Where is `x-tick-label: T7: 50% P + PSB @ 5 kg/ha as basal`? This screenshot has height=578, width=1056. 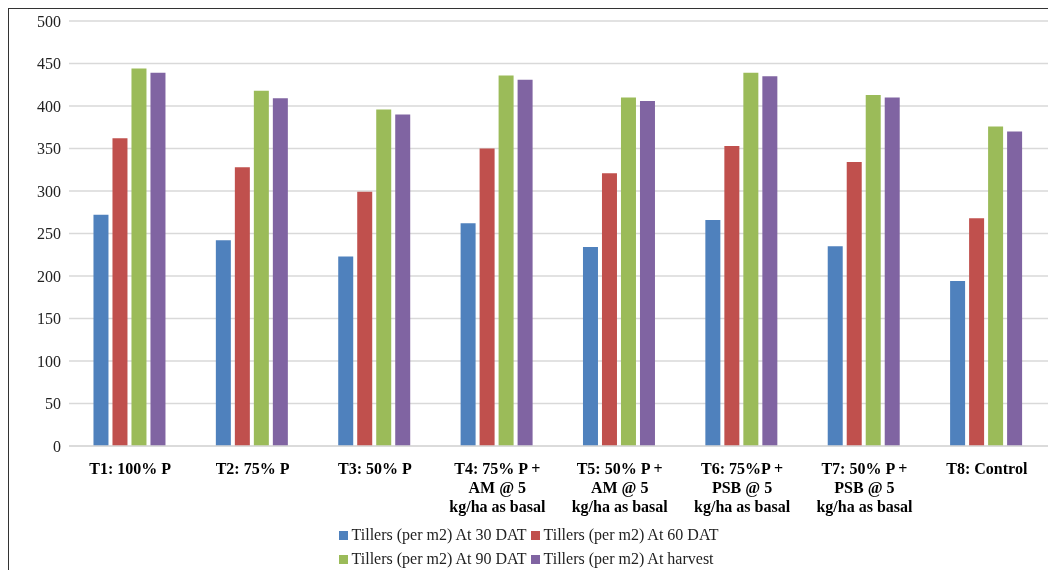
x-tick-label: T7: 50% P + PSB @ 5 kg/ha as basal is located at coordinates (865, 488).